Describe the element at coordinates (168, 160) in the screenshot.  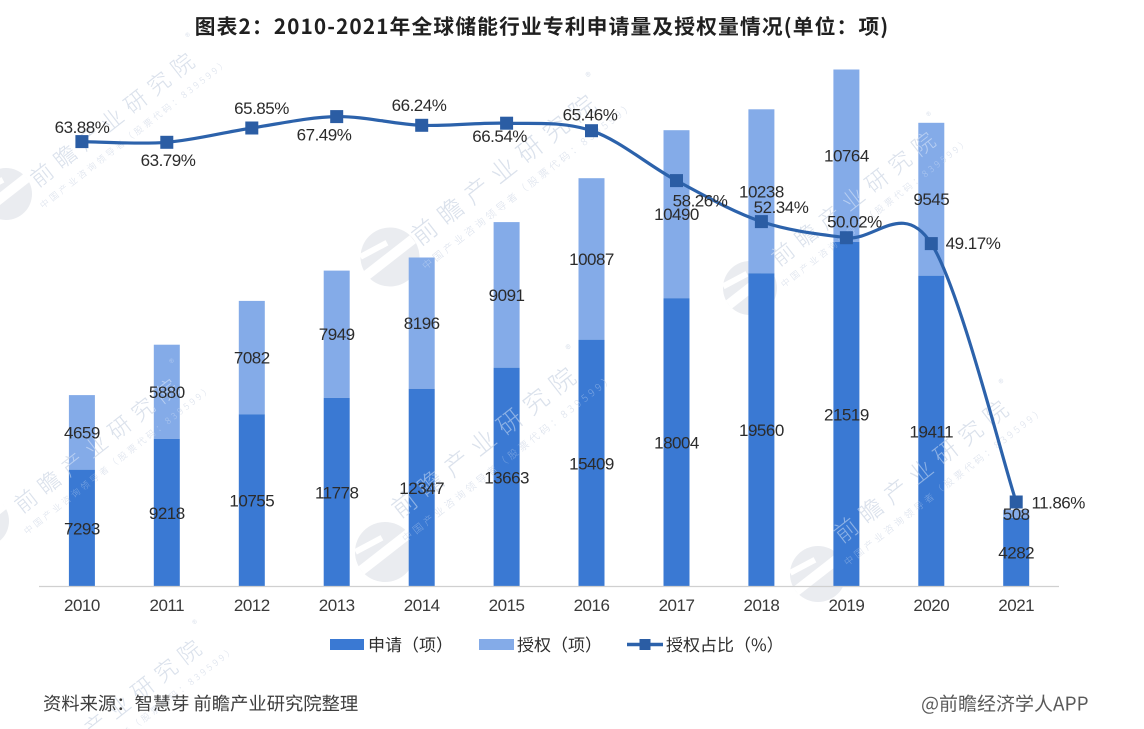
I see `svg-text: 63.79%` at that location.